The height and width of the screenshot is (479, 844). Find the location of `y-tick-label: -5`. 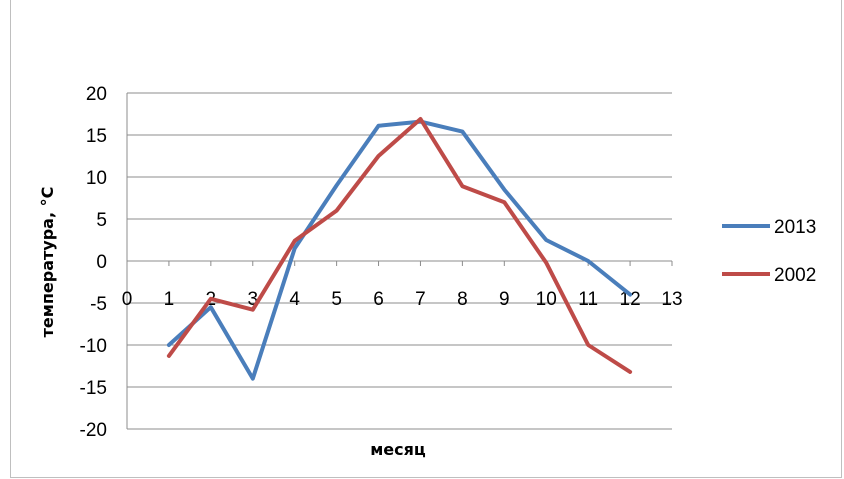

y-tick-label: -5 is located at coordinates (98, 304).